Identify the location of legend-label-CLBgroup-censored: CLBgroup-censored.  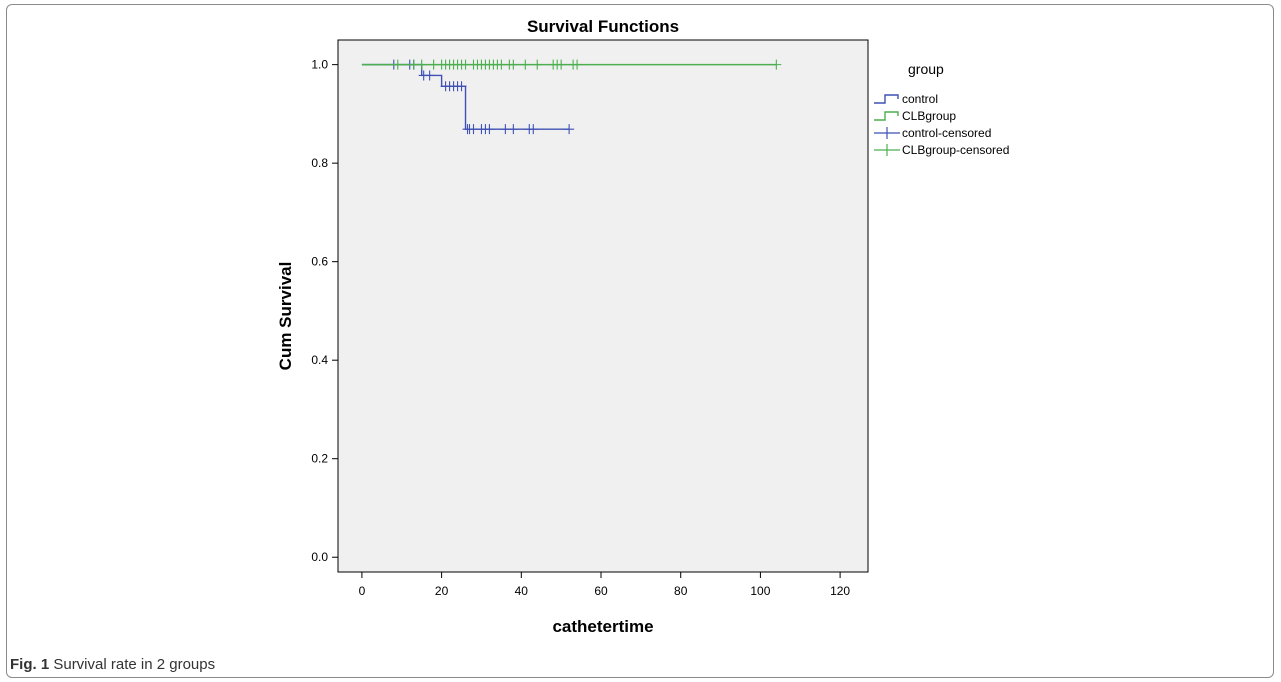
(955, 150).